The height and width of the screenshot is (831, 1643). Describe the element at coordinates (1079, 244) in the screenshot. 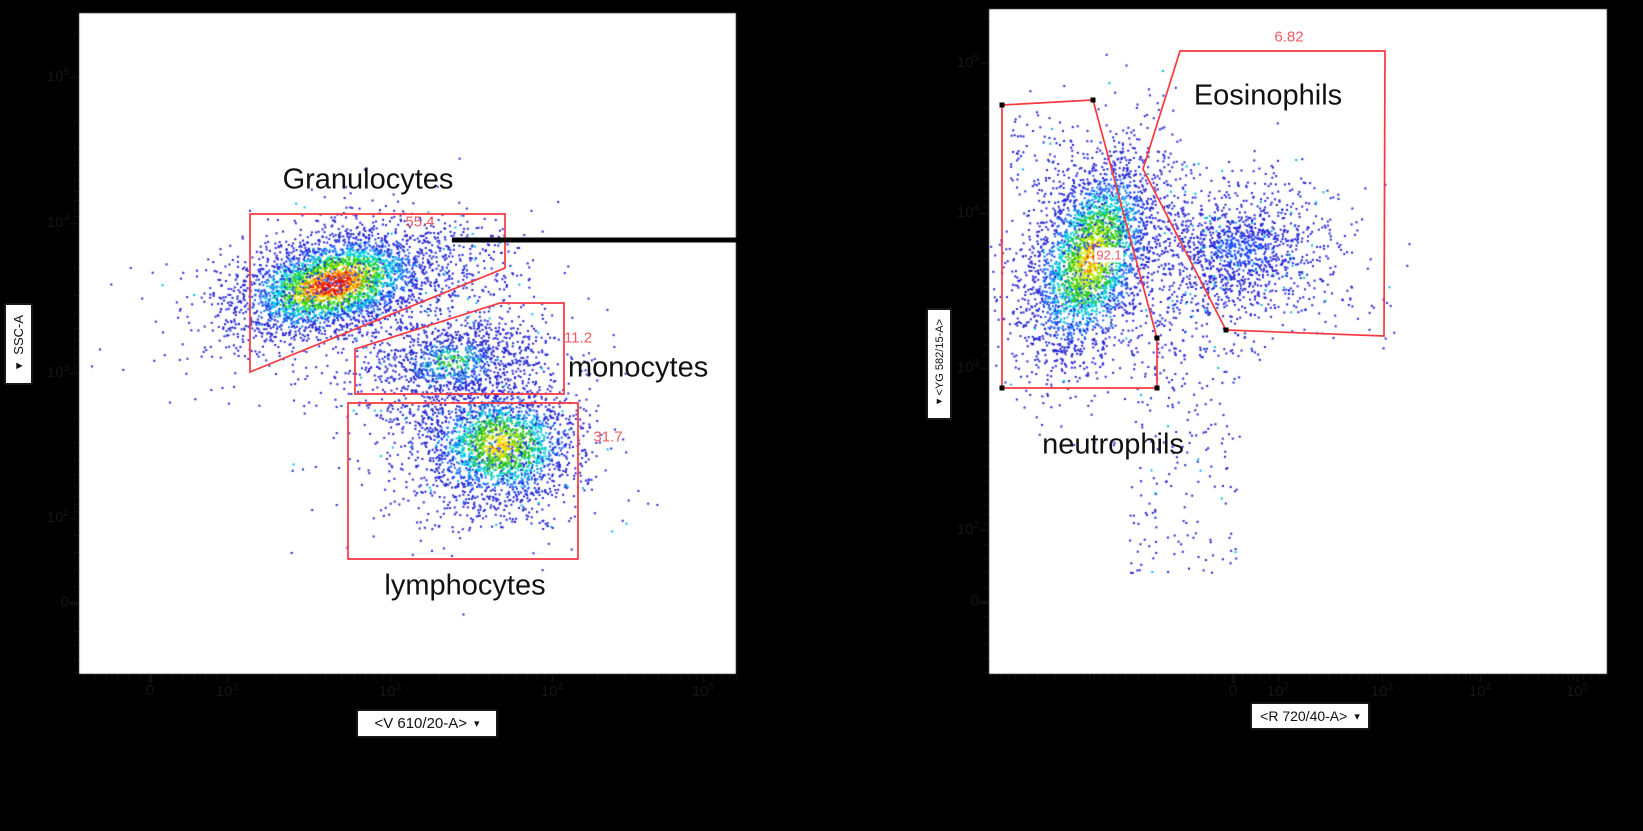

I see `gate-neutrophils` at that location.